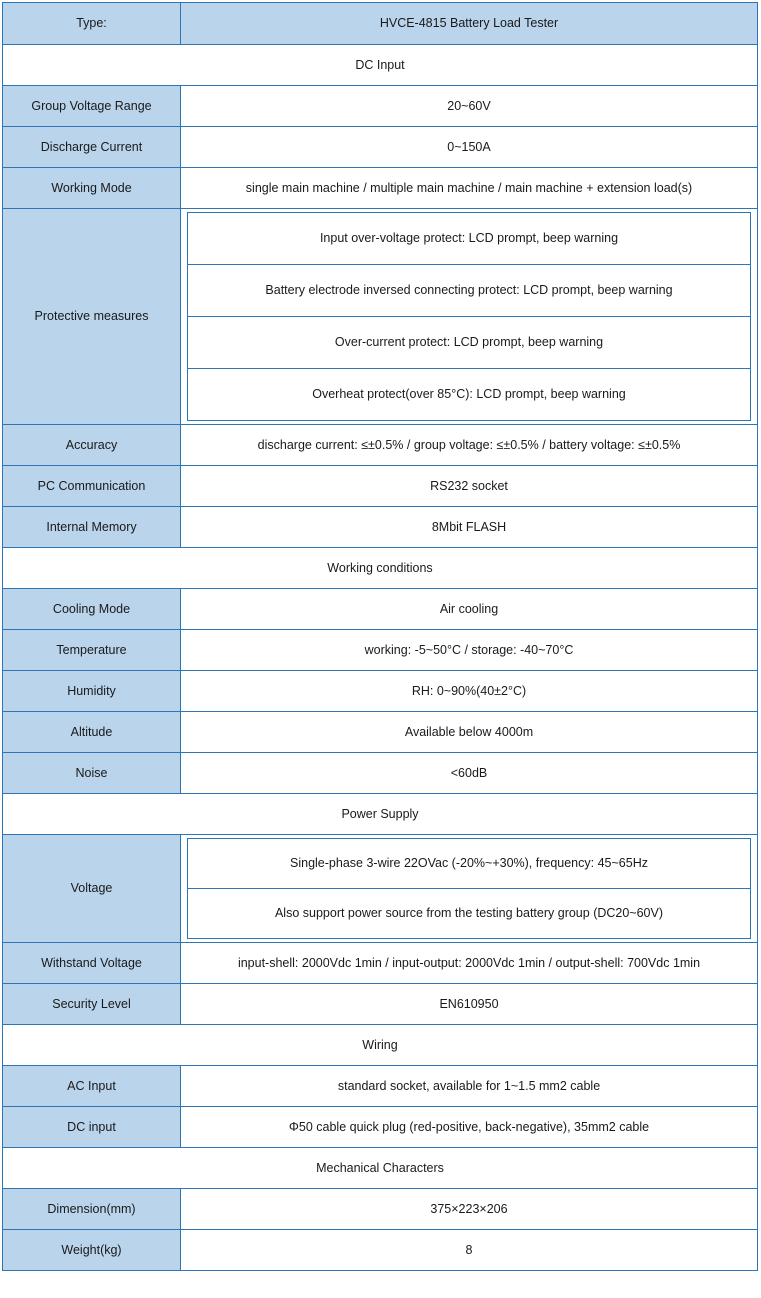 Image resolution: width=761 pixels, height=1298 pixels. I want to click on table-row: Cooling Mode Air cooling, so click(380, 609).